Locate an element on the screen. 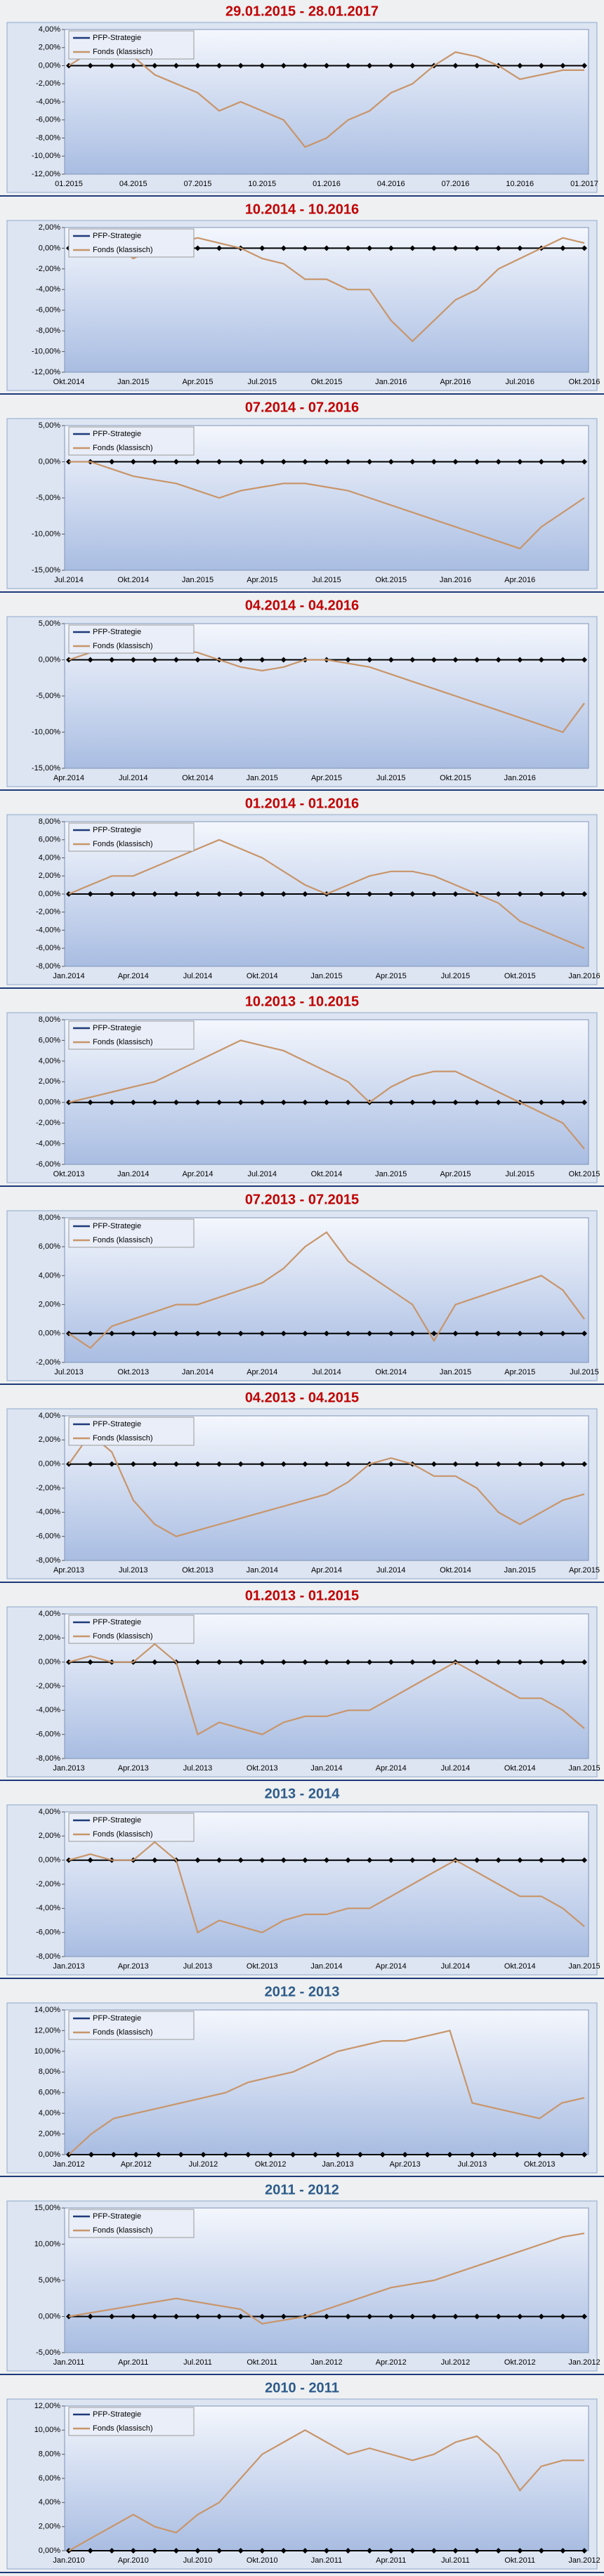  x-tick-label: 10.2016 is located at coordinates (520, 184).